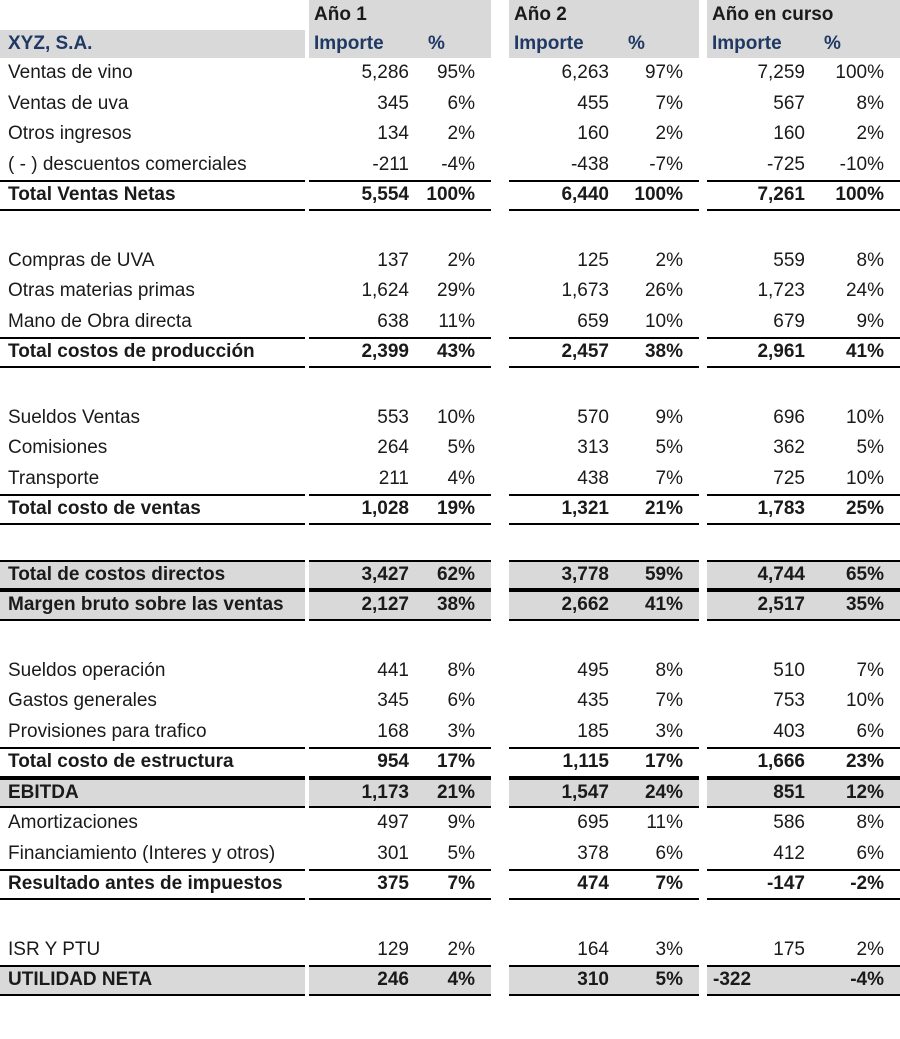  Describe the element at coordinates (365, 762) in the screenshot. I see `amount-cell-year1: 954` at that location.